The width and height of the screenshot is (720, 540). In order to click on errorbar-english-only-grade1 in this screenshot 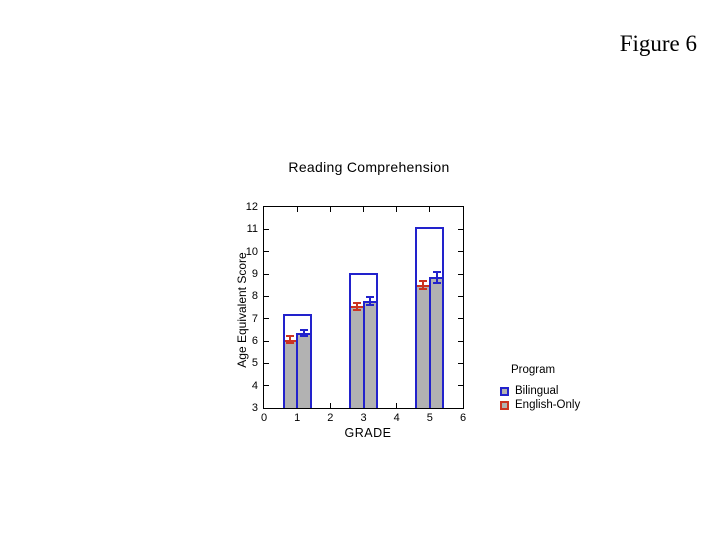, I will do `click(290, 340)`.